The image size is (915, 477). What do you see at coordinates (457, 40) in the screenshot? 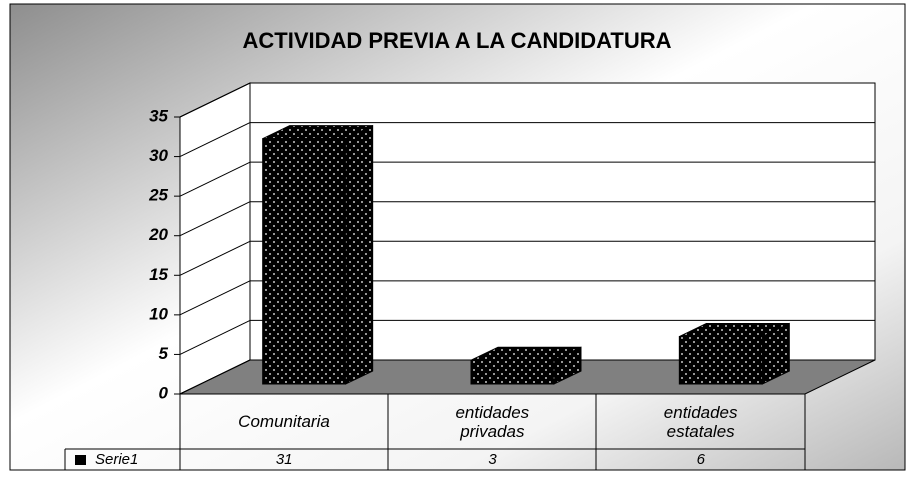
I see `chart-title: ACTIVIDAD PREVIA A LA CANDIDATURA` at bounding box center [457, 40].